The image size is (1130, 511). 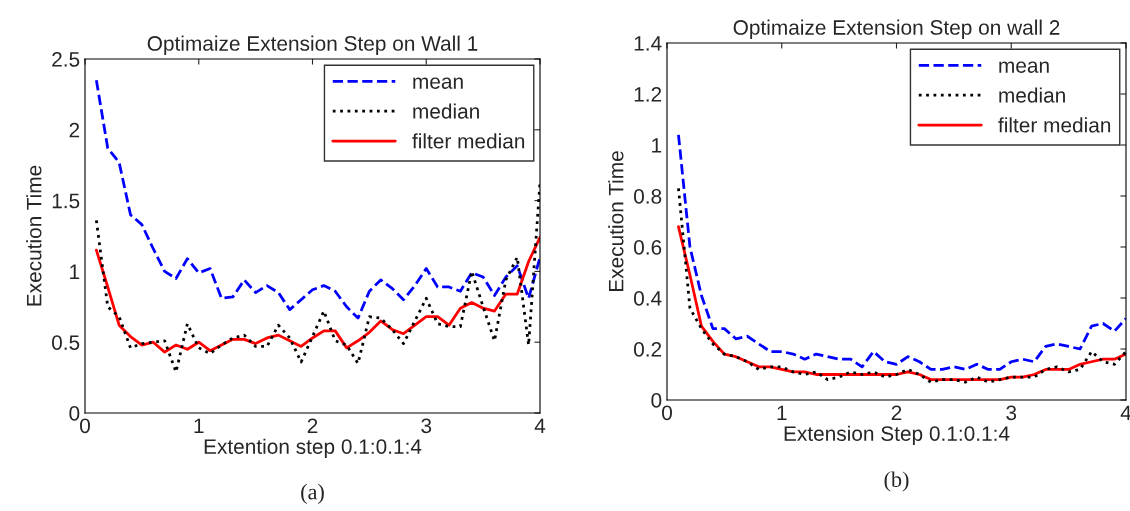 What do you see at coordinates (66, 59) in the screenshot?
I see `y-tick-label: 2.5` at bounding box center [66, 59].